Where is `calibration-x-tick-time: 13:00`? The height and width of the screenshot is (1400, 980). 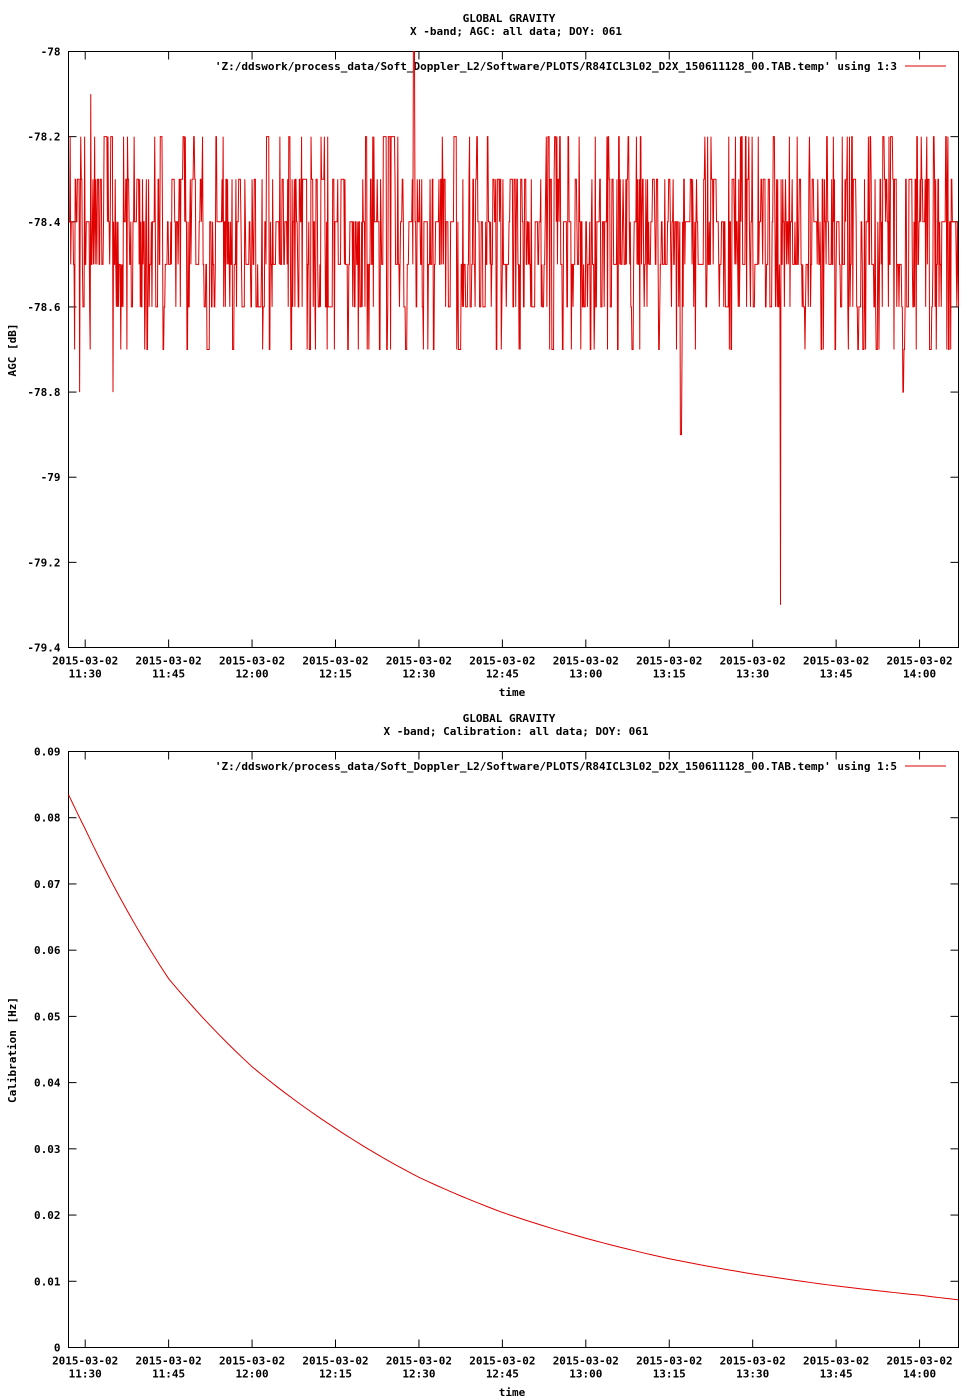 calibration-x-tick-time: 13:00 is located at coordinates (585, 1374).